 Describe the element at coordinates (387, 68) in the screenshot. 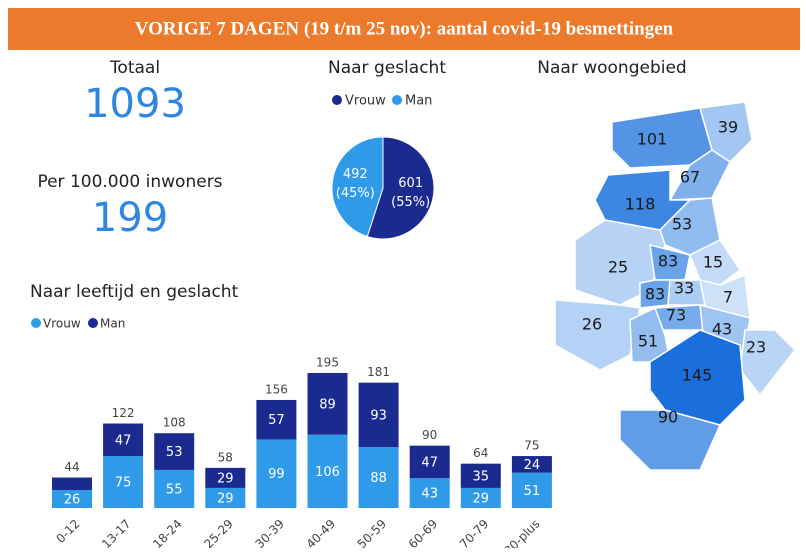

I see `pie-title: Naar geslacht` at that location.